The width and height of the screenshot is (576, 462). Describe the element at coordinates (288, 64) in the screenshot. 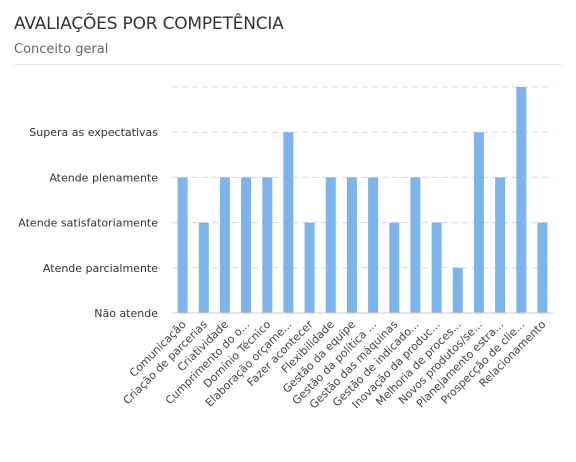

I see `header-divider` at that location.